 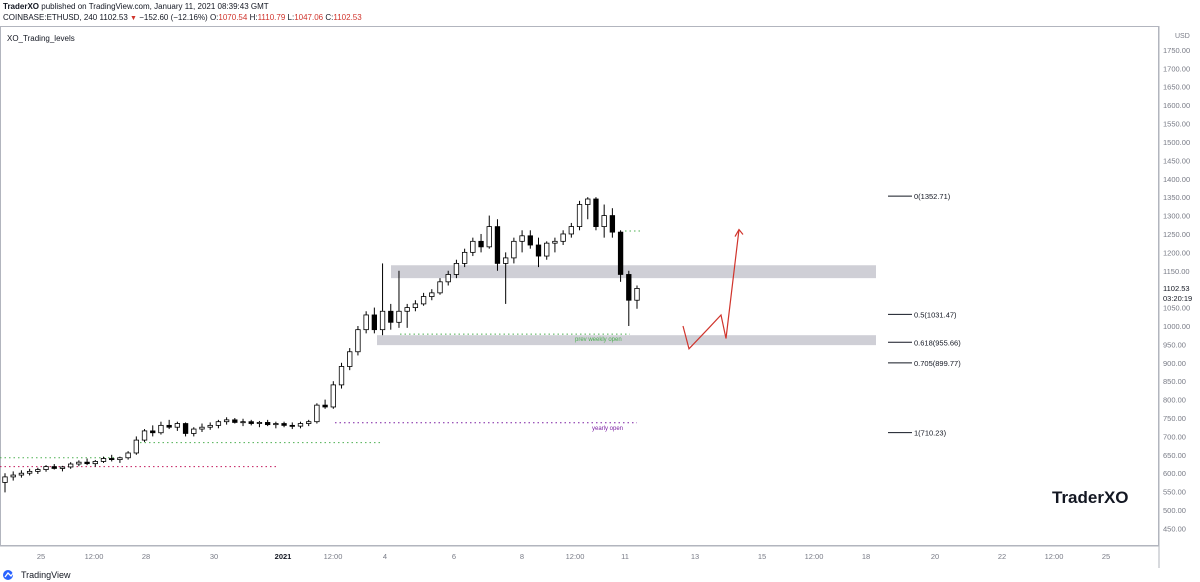 I want to click on arrow-head-icon, so click(x=739, y=232).